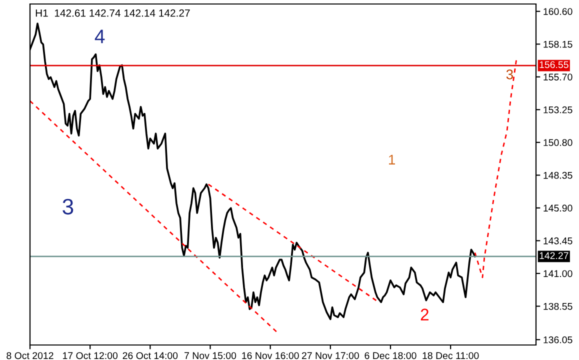  Describe the element at coordinates (558, 77) in the screenshot. I see `y-tick-label: 155.70` at that location.